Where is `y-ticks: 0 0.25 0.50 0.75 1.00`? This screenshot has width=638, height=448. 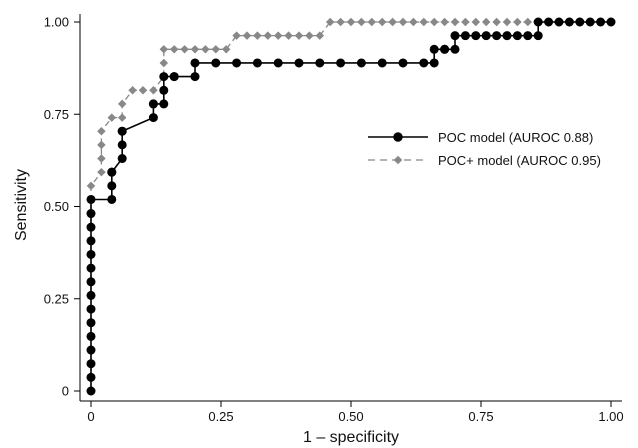
y-ticks: 0 0.25 0.50 0.75 1.00 is located at coordinates (62, 207).